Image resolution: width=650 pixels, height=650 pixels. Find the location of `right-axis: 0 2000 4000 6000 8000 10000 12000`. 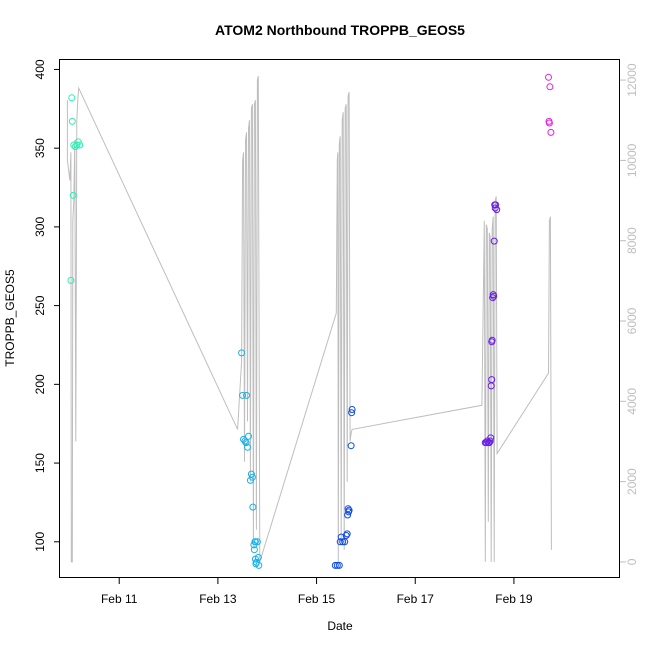

right-axis: 0 2000 4000 6000 8000 10000 12000 is located at coordinates (629, 314).